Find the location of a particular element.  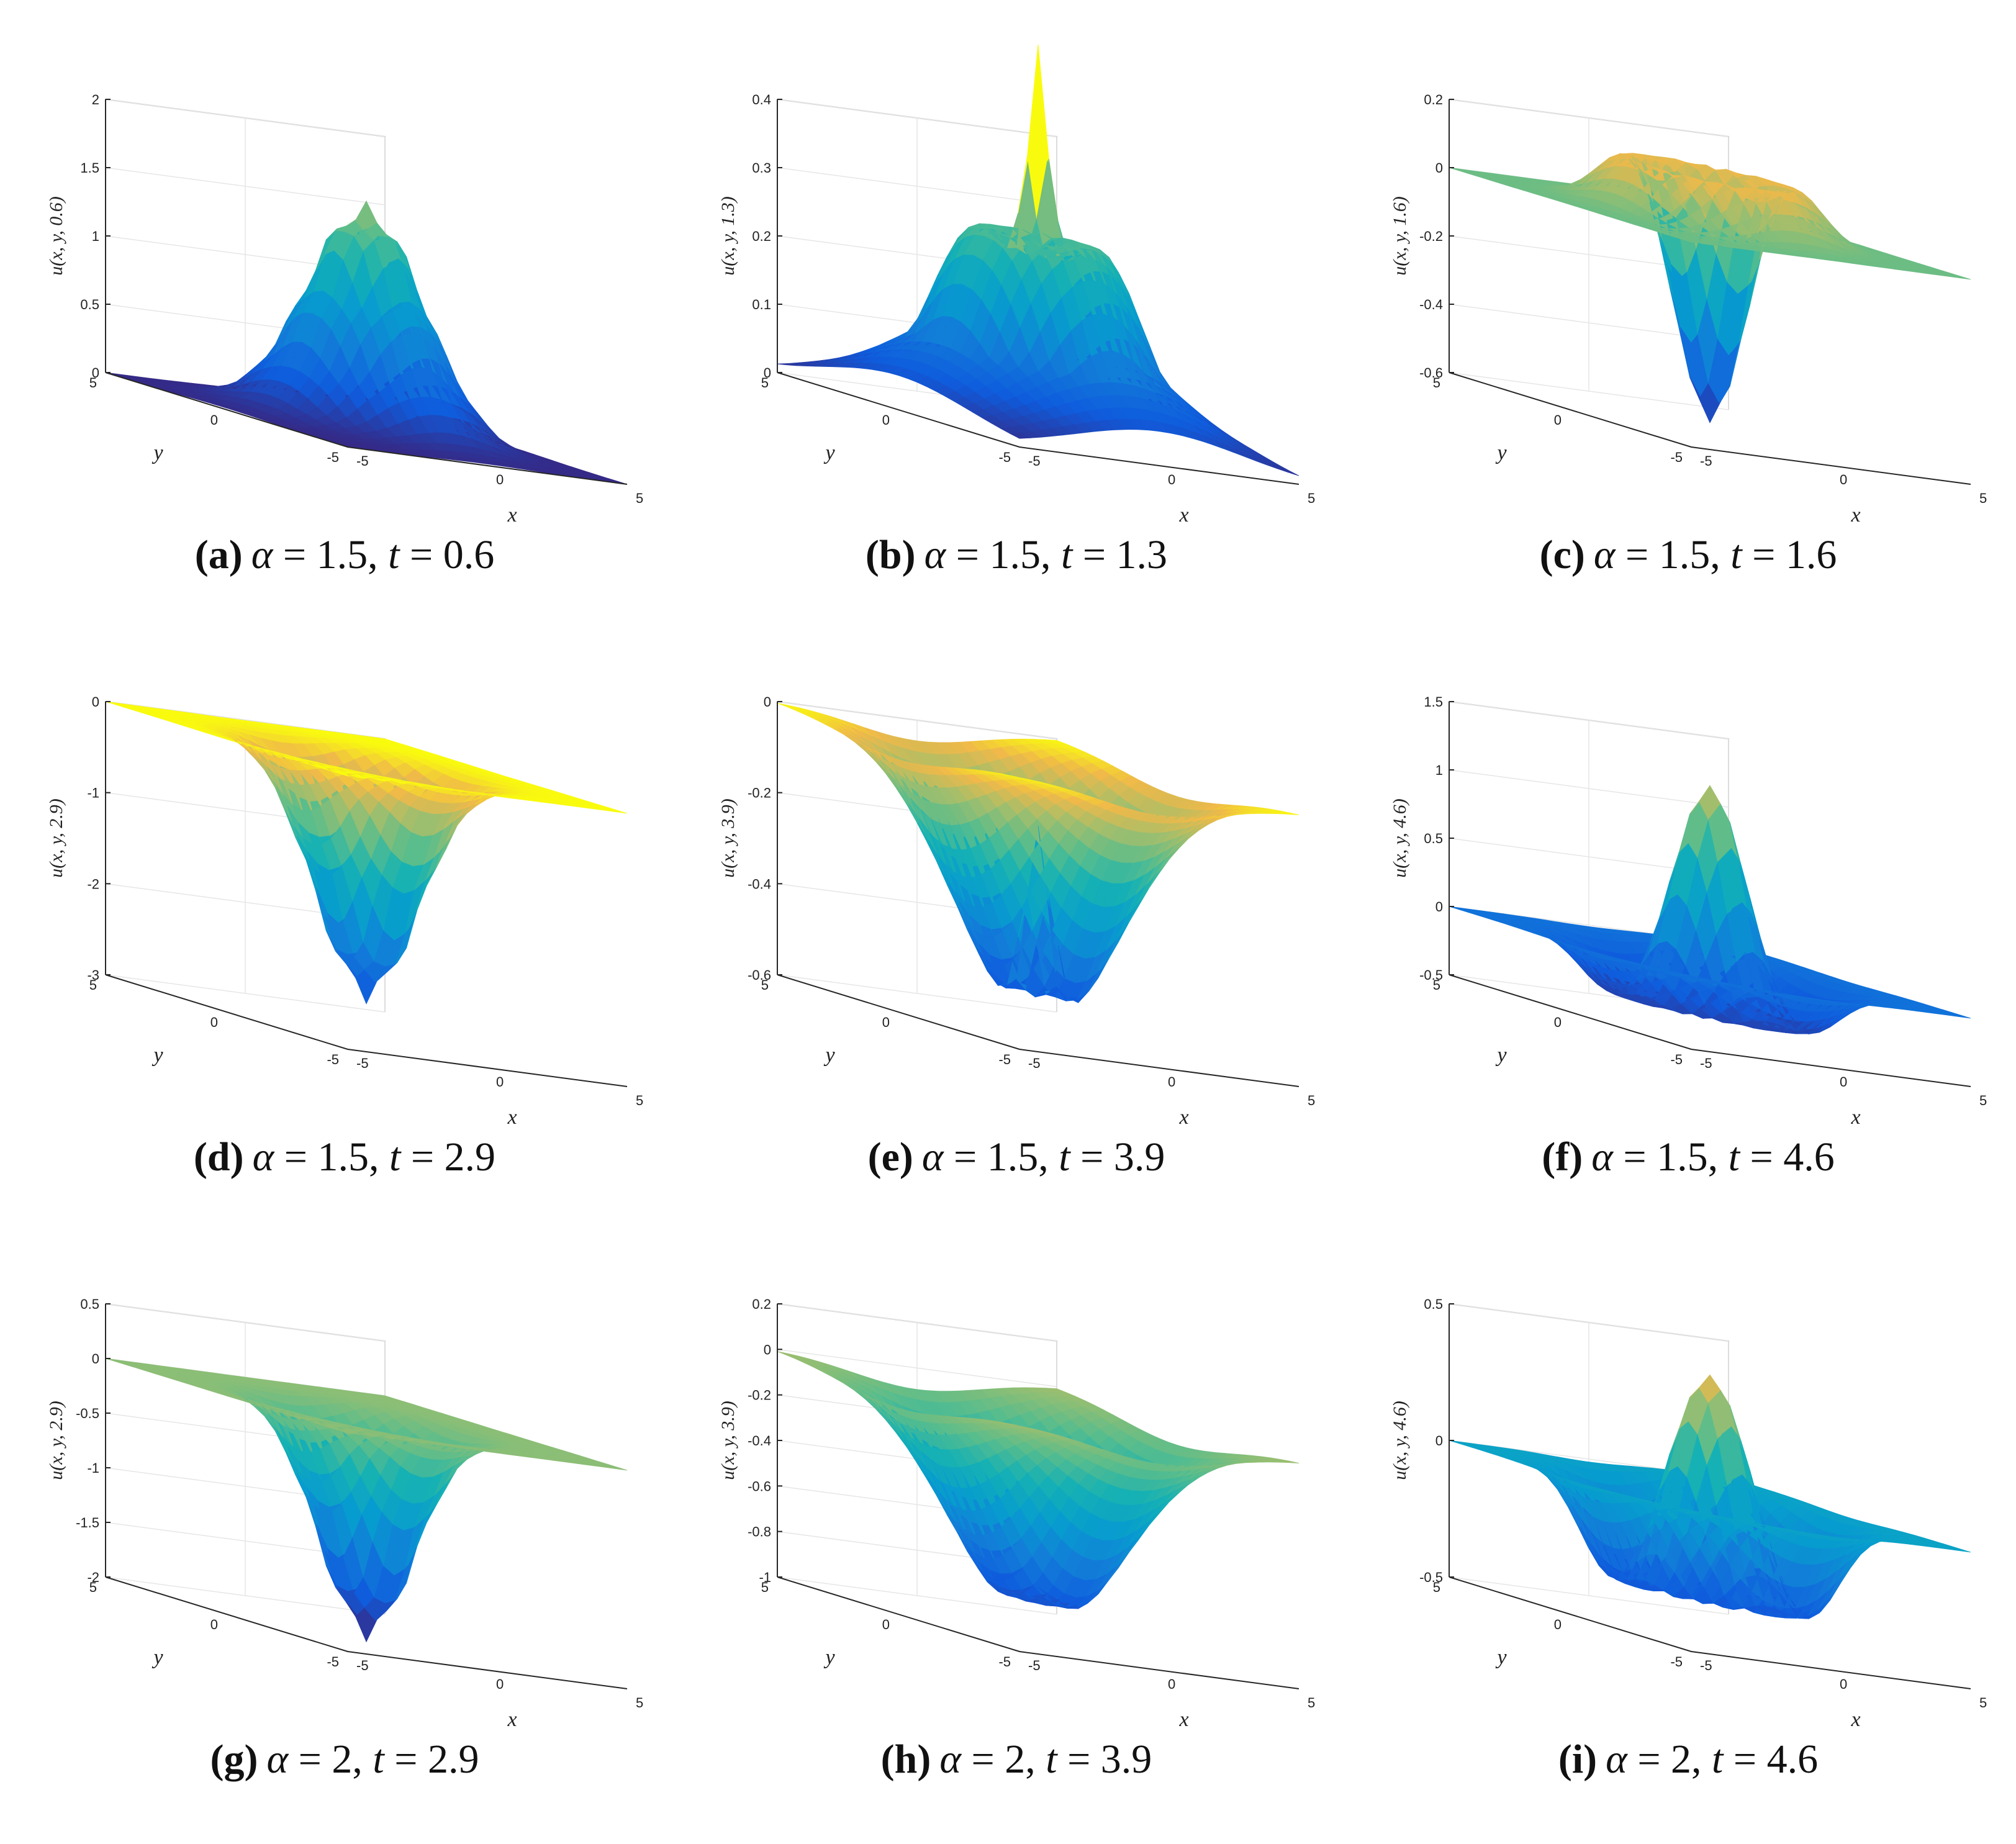

caption-t-value: = 0.6 is located at coordinates (446, 554).